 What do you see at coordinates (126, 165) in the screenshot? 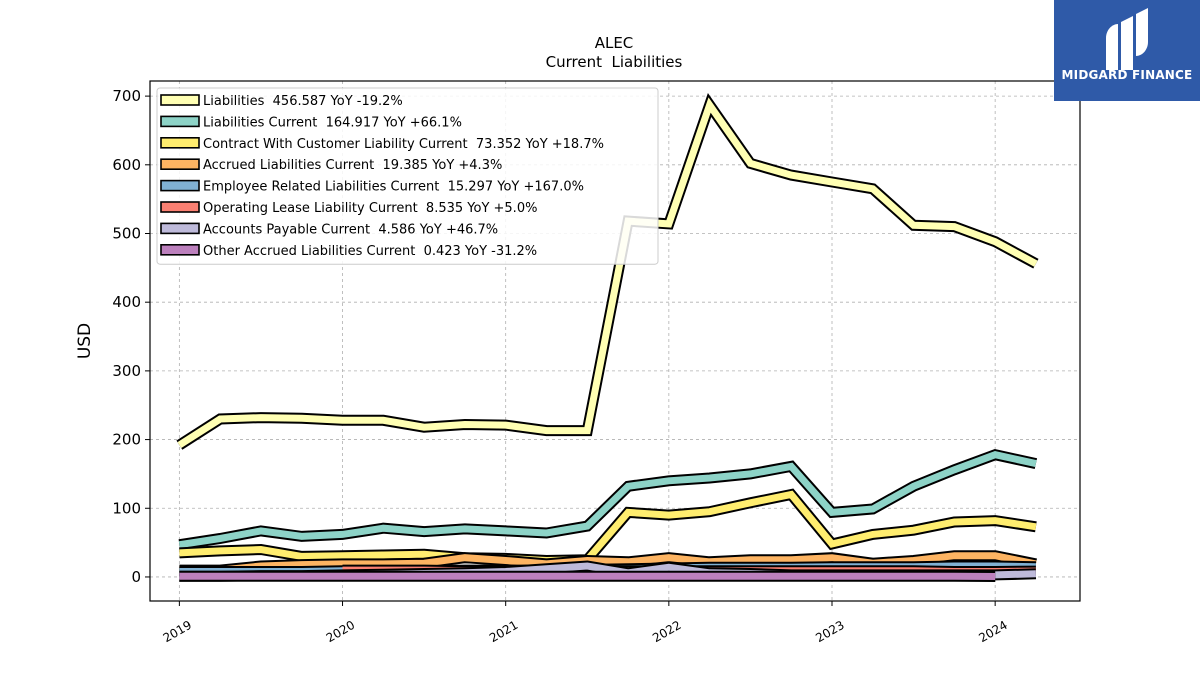
I see `y-tick-label: 600` at bounding box center [126, 165].